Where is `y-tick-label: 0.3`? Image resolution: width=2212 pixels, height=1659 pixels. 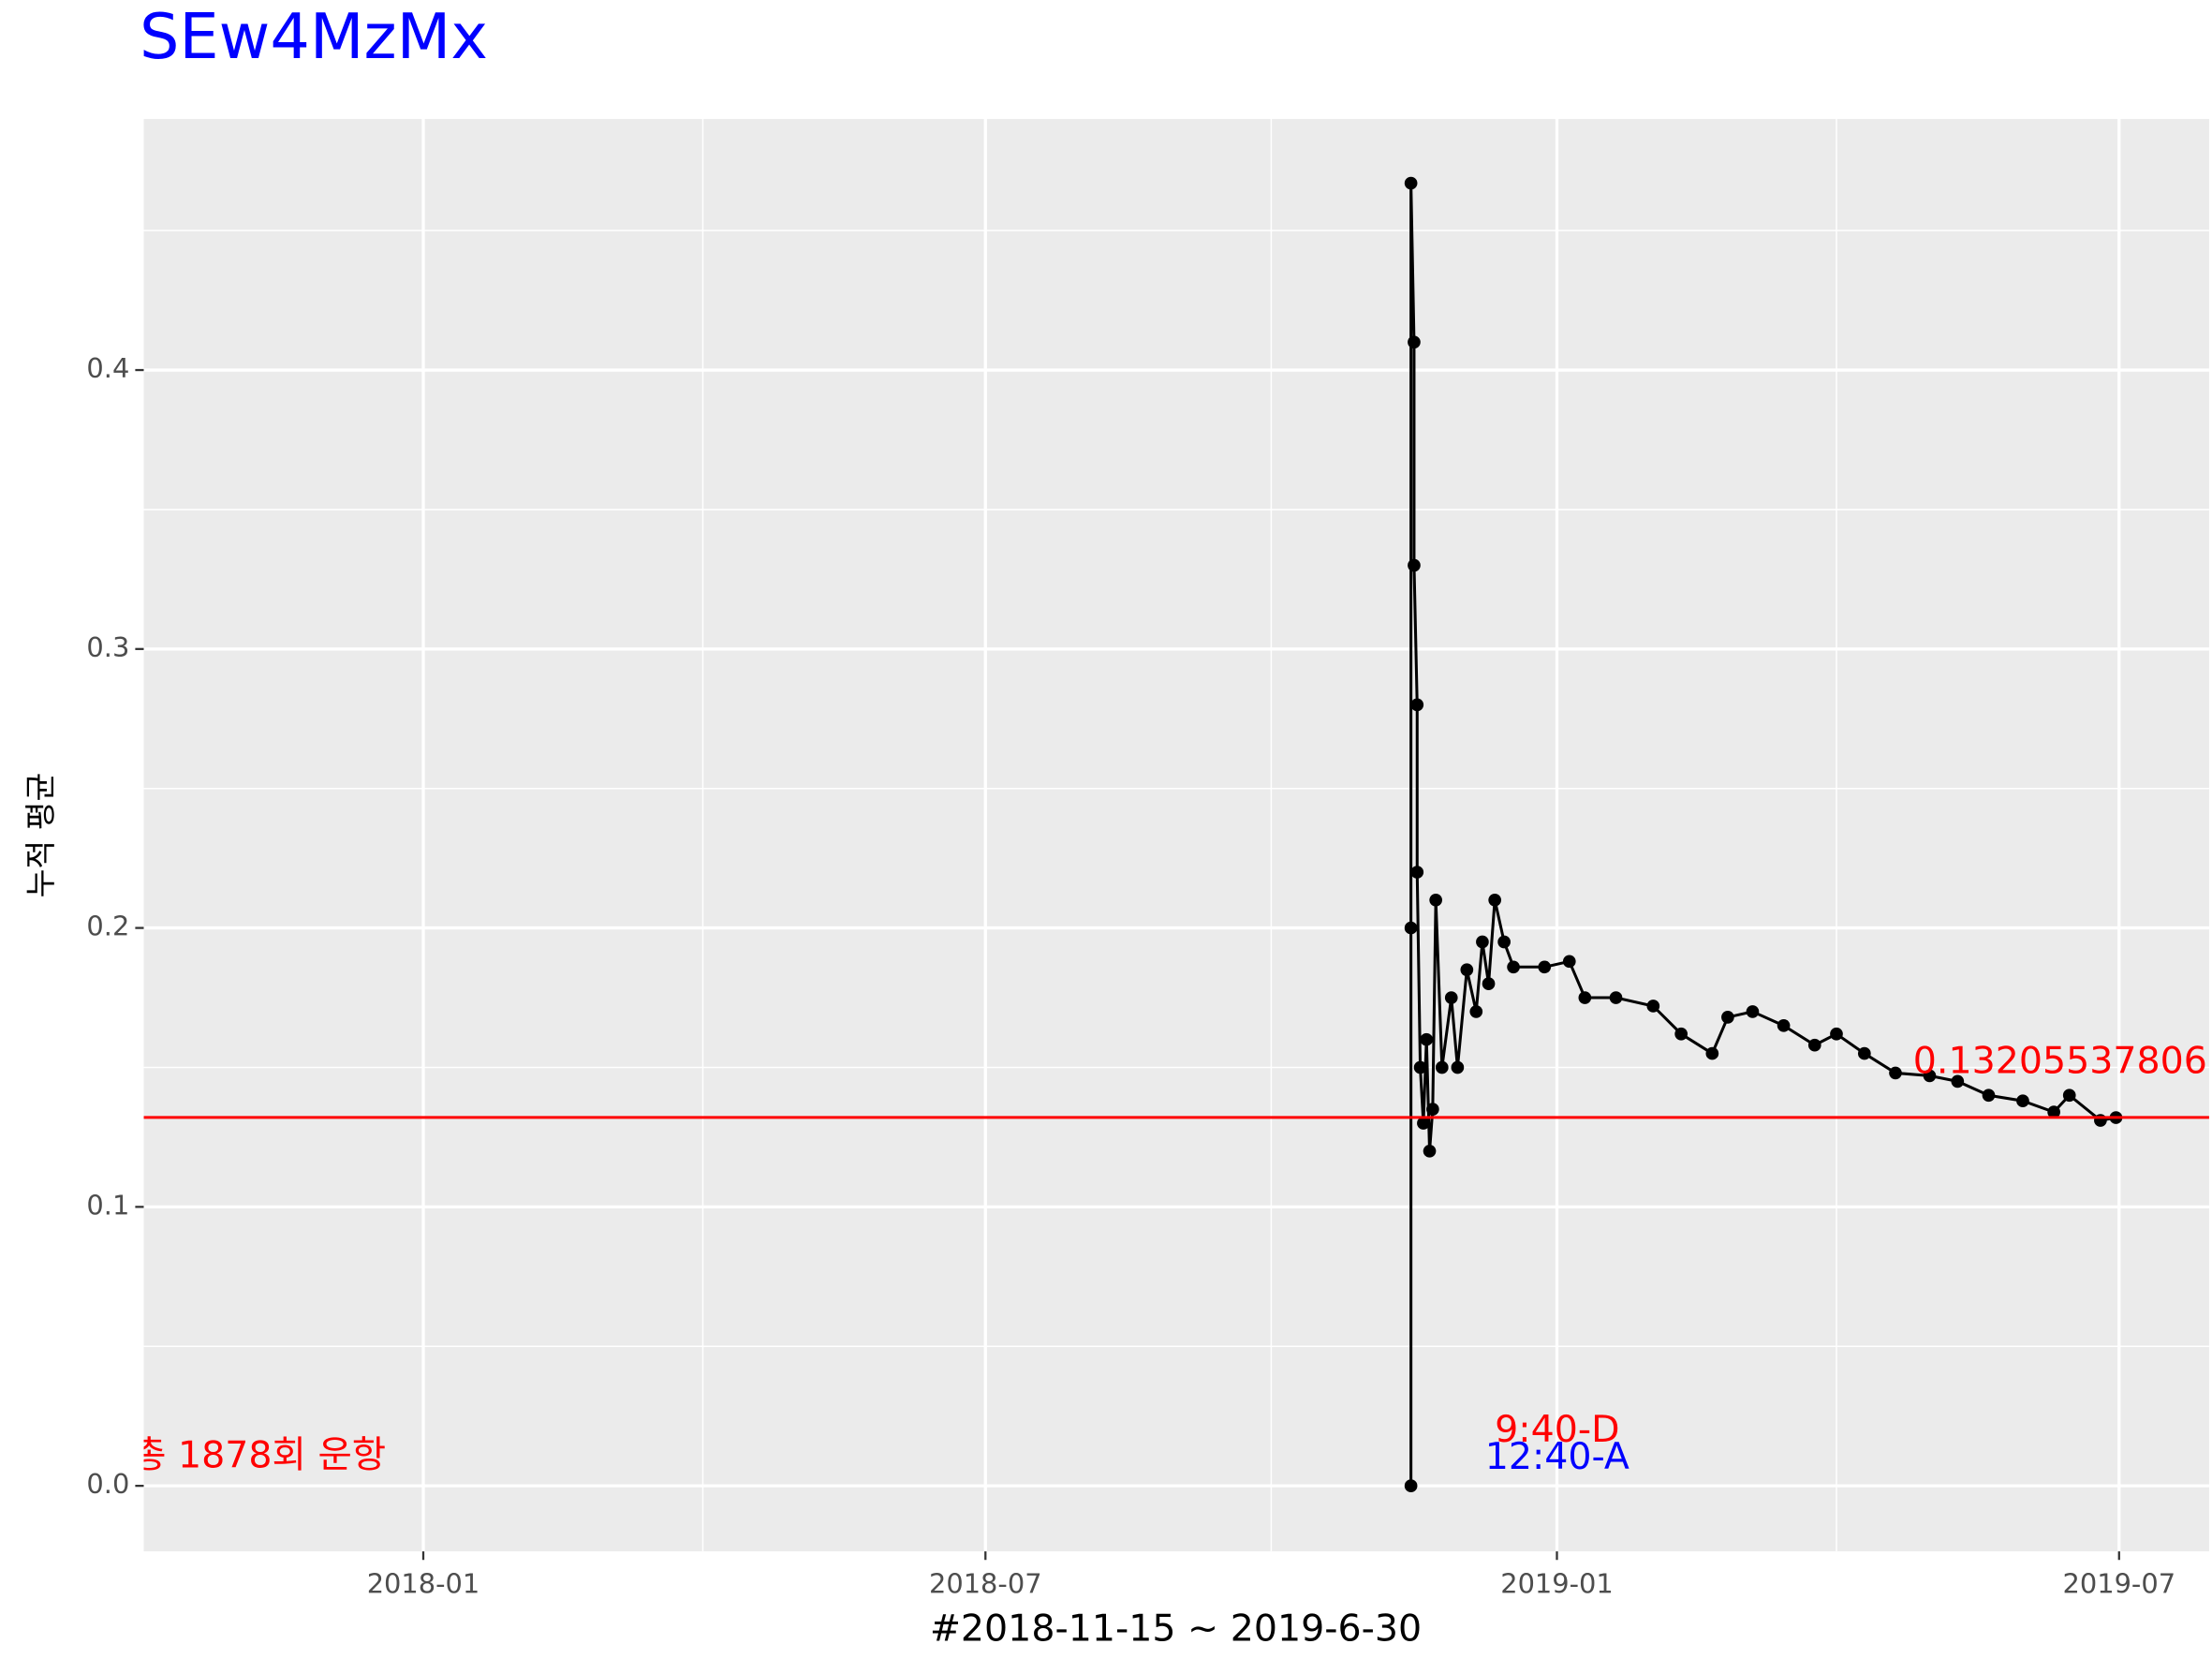 y-tick-label: 0.3 is located at coordinates (108, 647).